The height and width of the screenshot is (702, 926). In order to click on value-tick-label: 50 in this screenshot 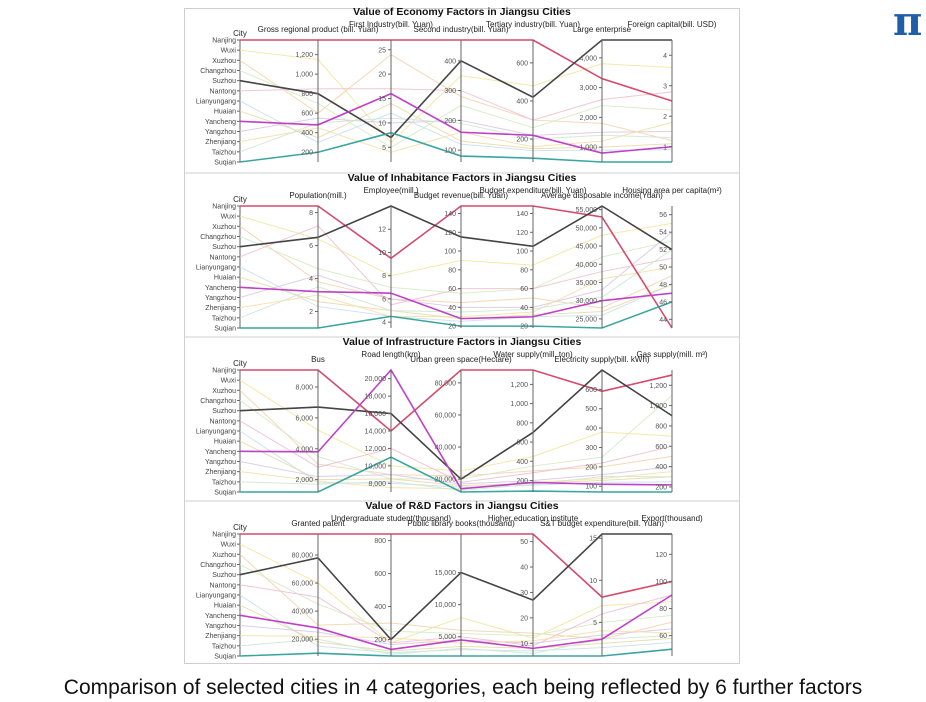, I will do `click(524, 542)`.